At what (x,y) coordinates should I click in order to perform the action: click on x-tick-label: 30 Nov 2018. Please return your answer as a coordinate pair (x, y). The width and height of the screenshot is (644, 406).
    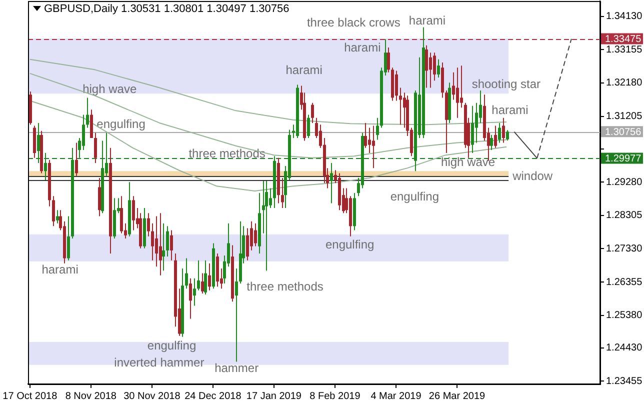
    Looking at the image, I should click on (152, 396).